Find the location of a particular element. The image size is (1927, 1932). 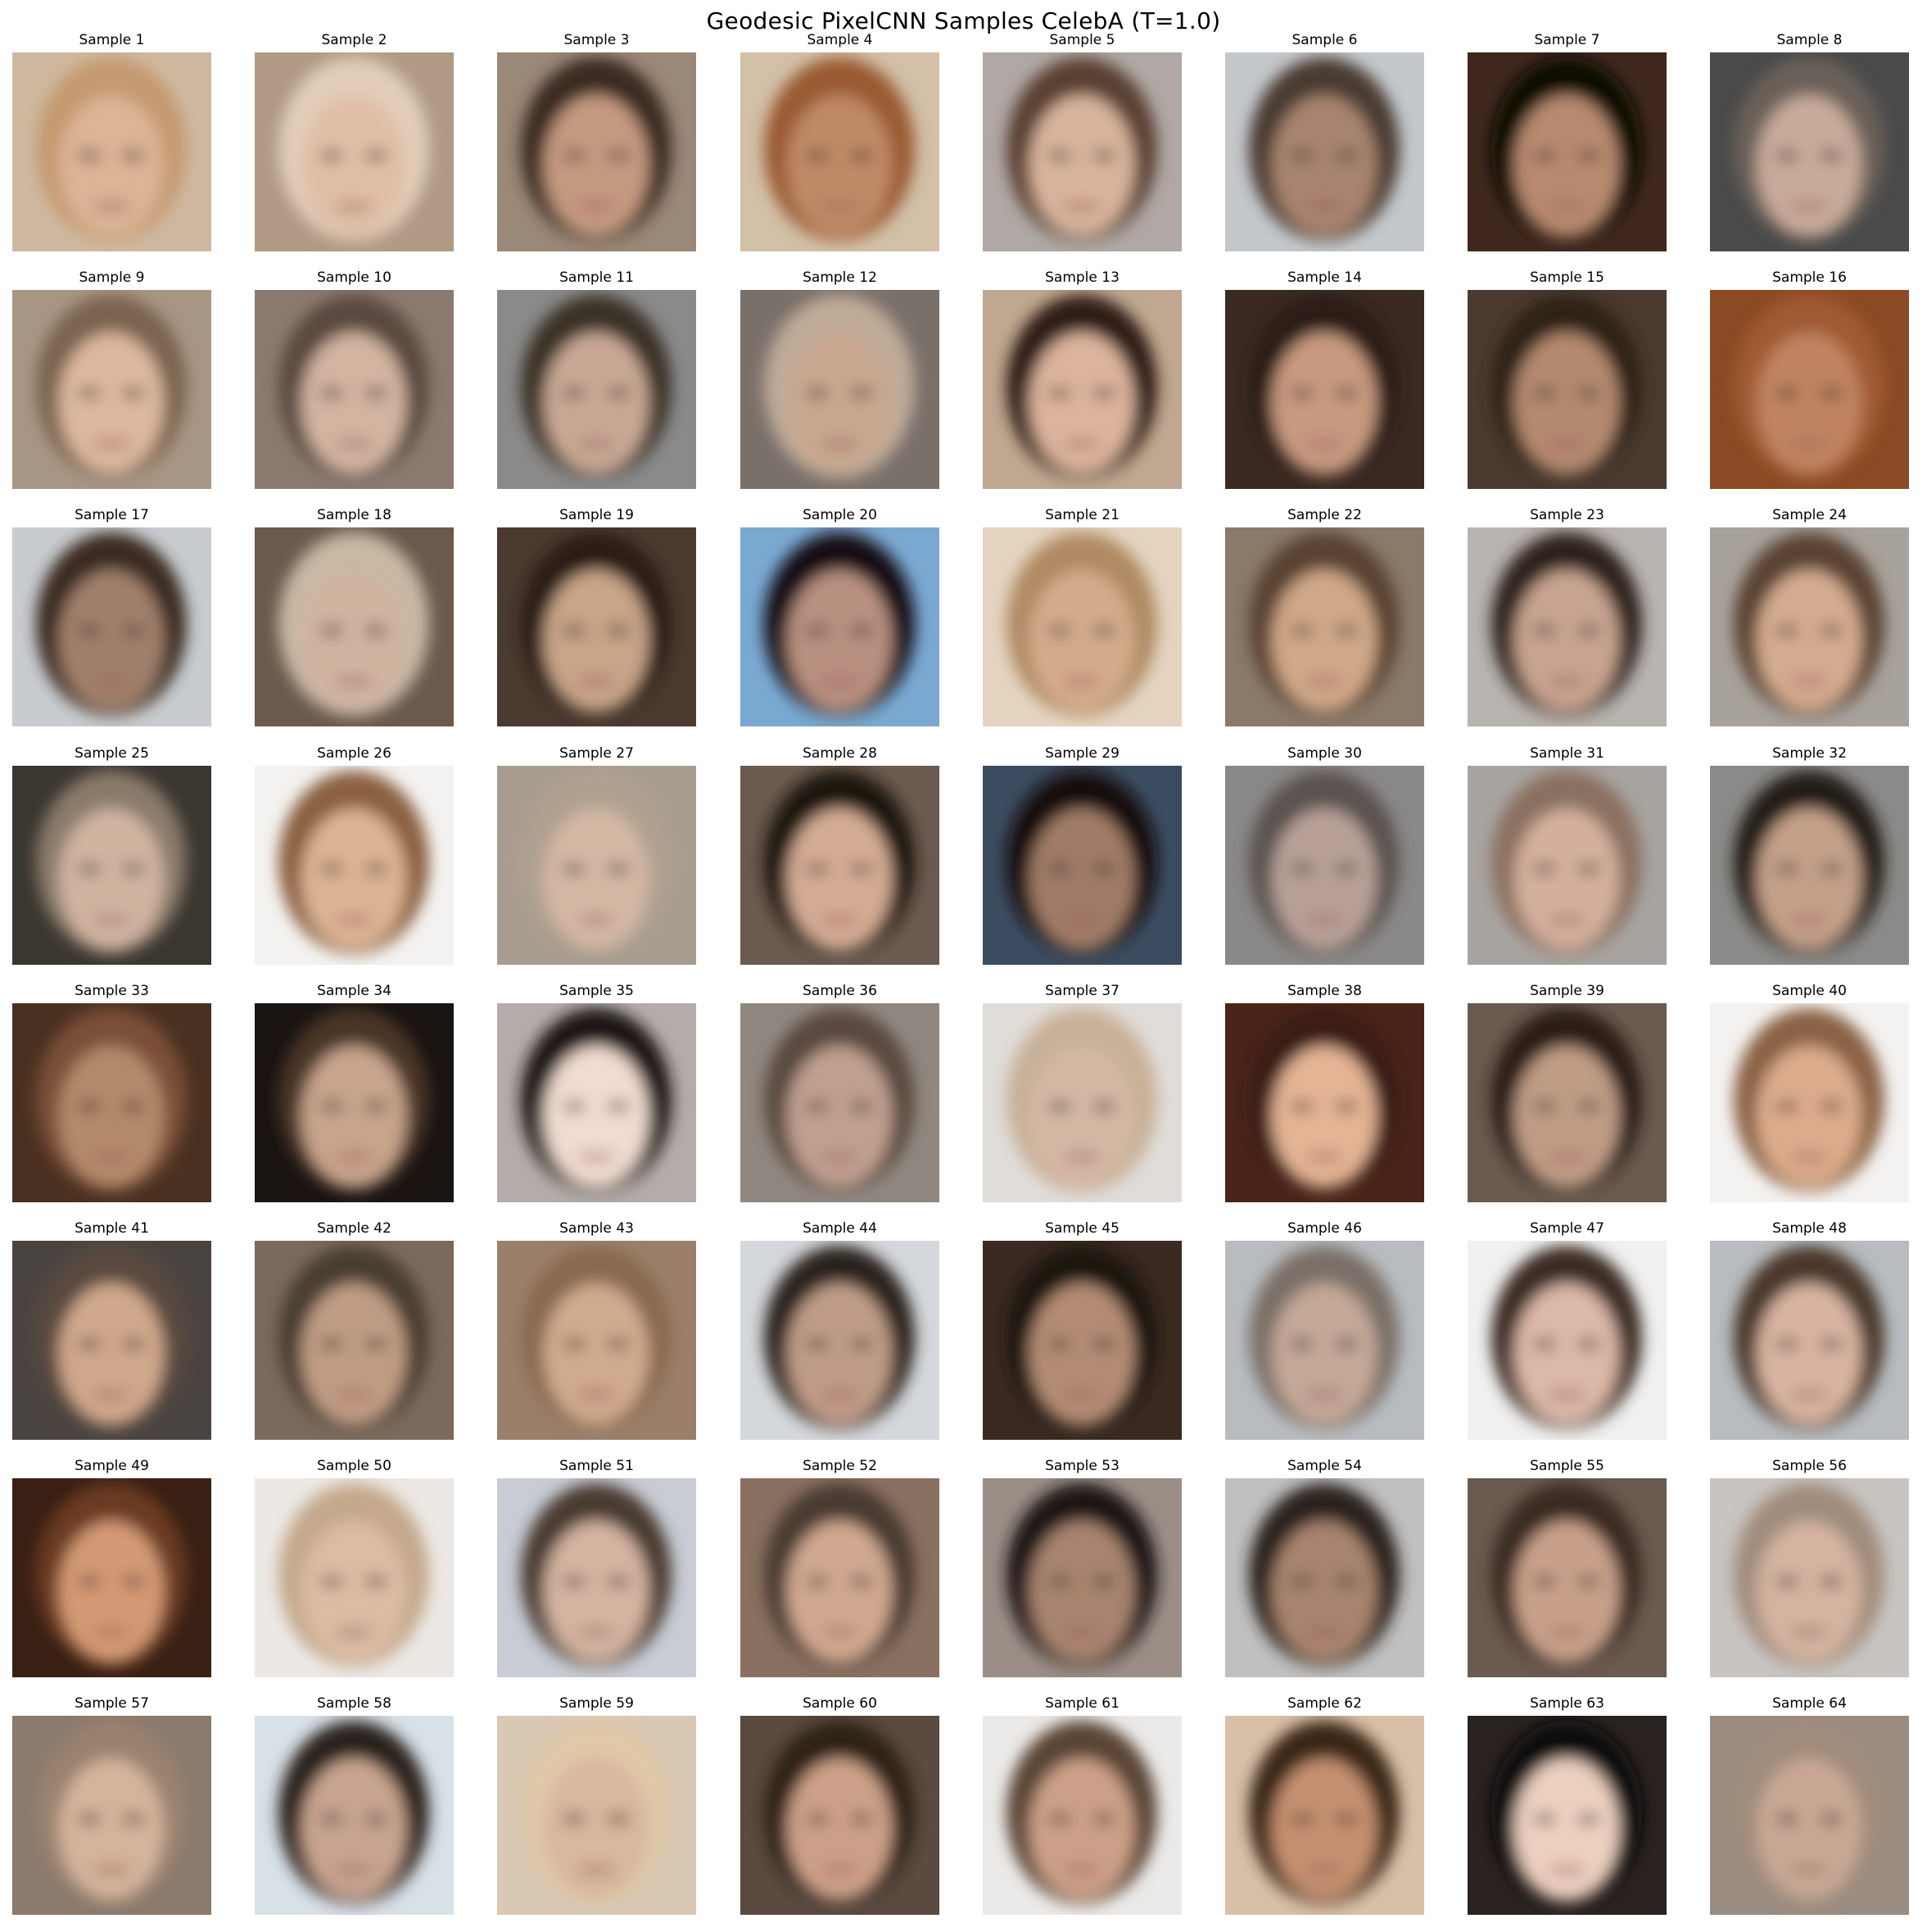

sample-label: Sample 54 is located at coordinates (1324, 1466).